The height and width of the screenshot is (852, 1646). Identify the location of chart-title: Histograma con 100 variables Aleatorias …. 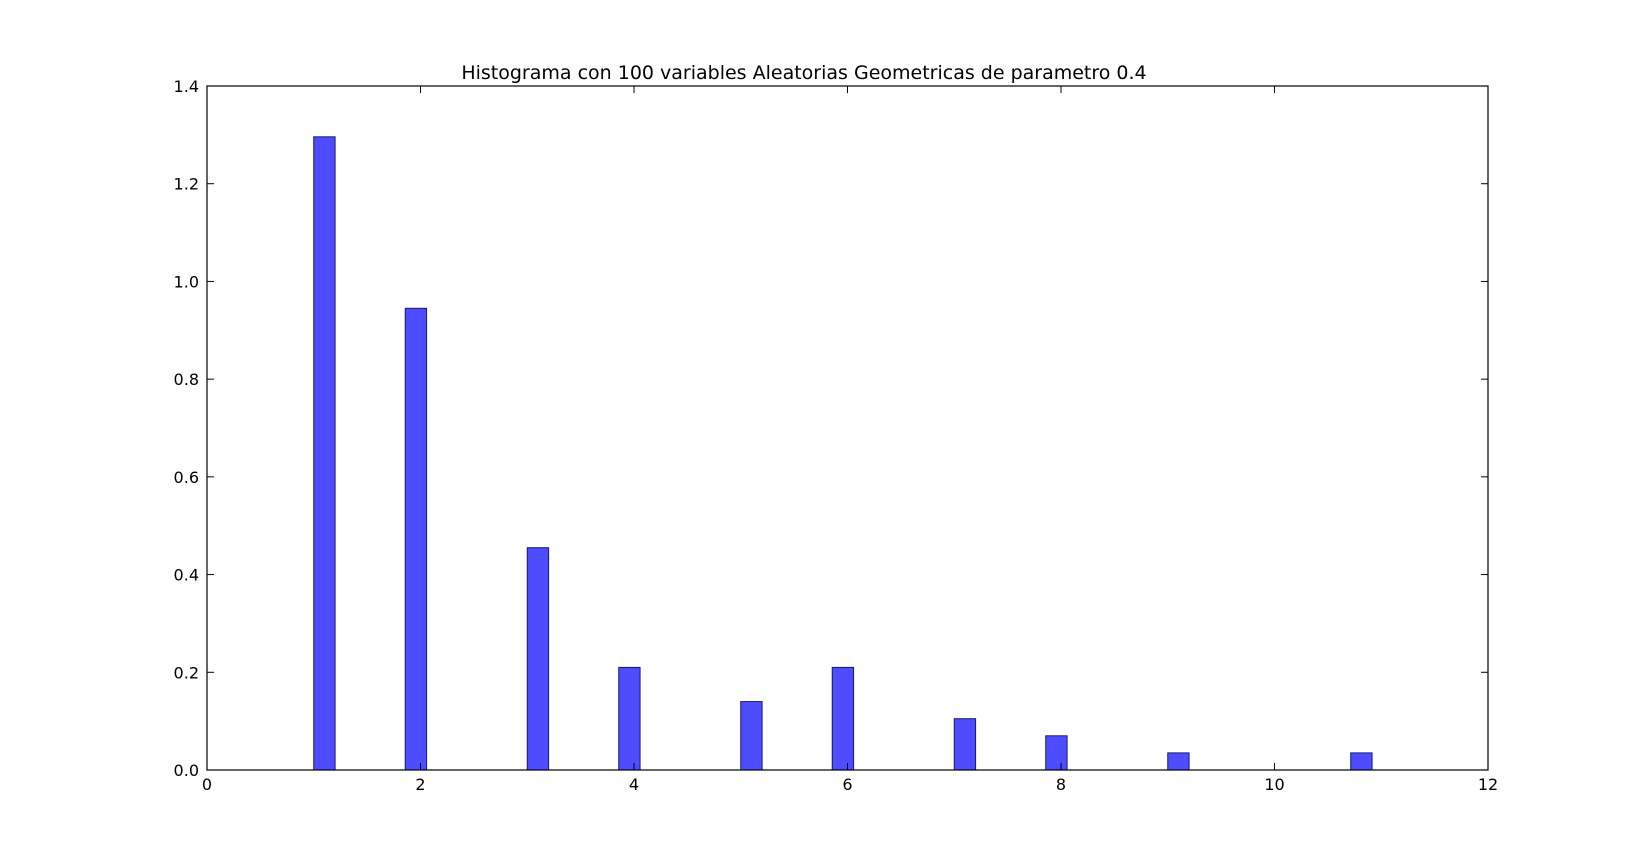
(803, 73).